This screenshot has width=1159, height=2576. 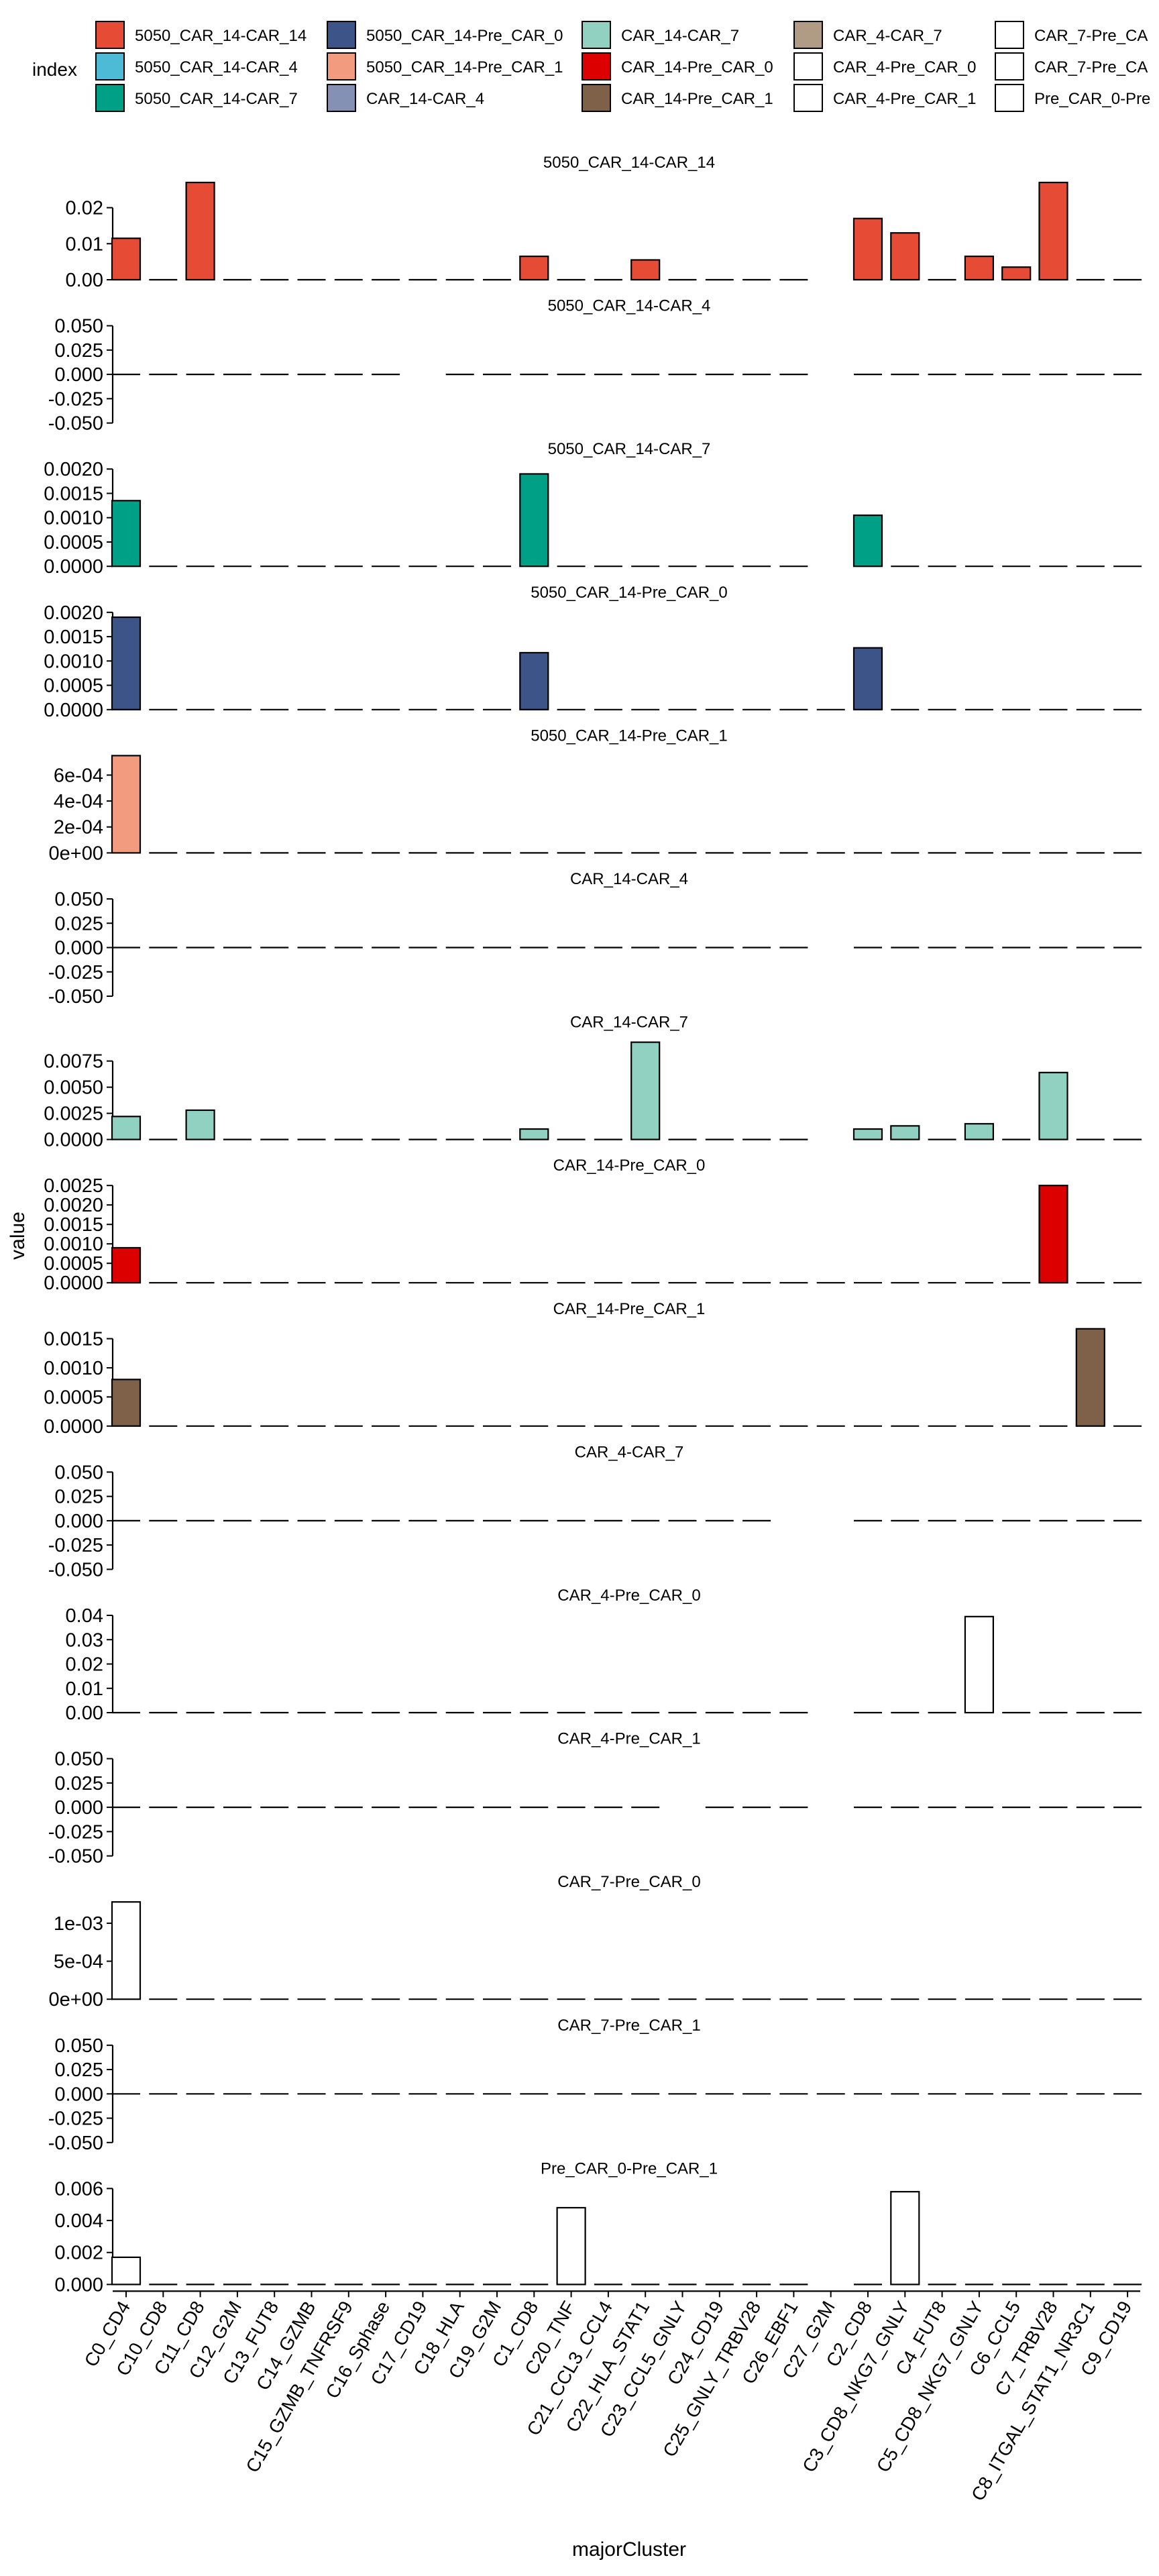 What do you see at coordinates (75, 997) in the screenshot?
I see `y-tick-label: -0.050` at bounding box center [75, 997].